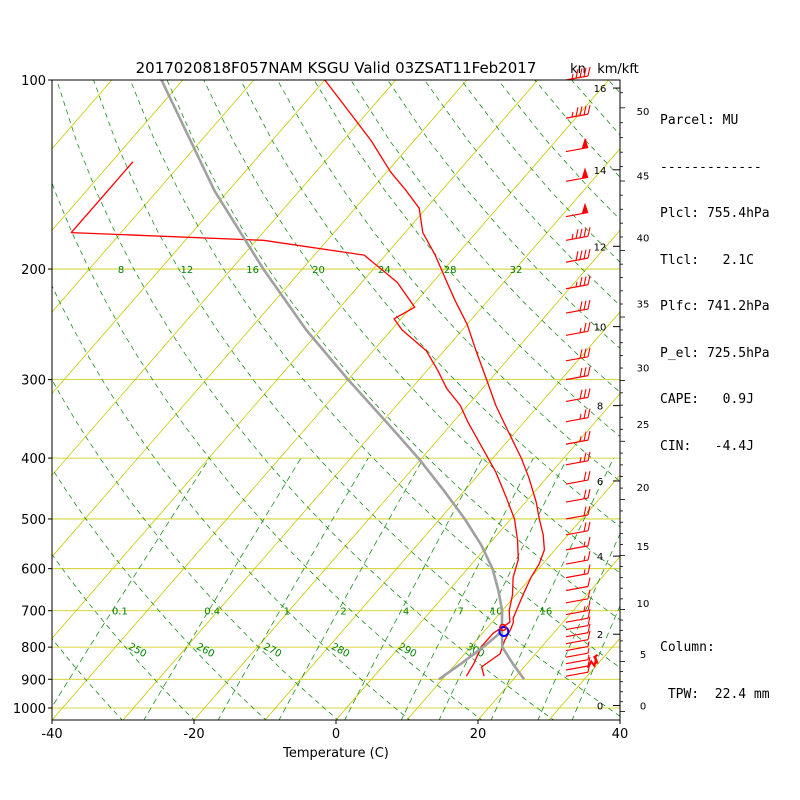 The width and height of the screenshot is (800, 800). What do you see at coordinates (643, 488) in the screenshot?
I see `kft-tick-label: 20` at bounding box center [643, 488].